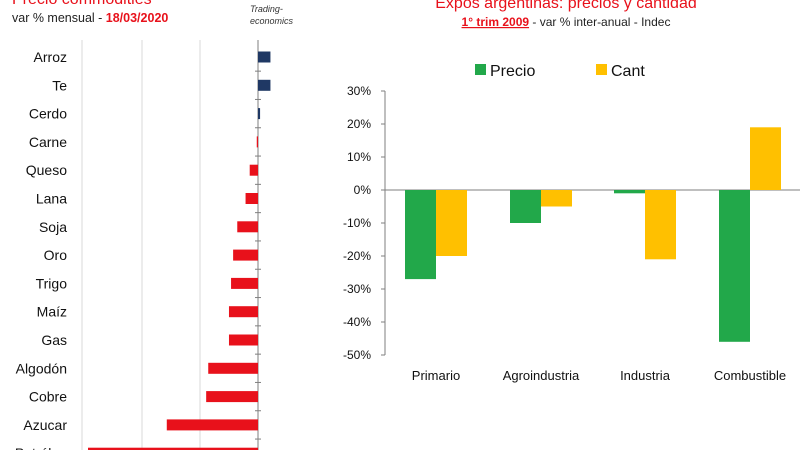 The image size is (800, 450). Describe the element at coordinates (420, 235) in the screenshot. I see `bar-precio-primario` at that location.